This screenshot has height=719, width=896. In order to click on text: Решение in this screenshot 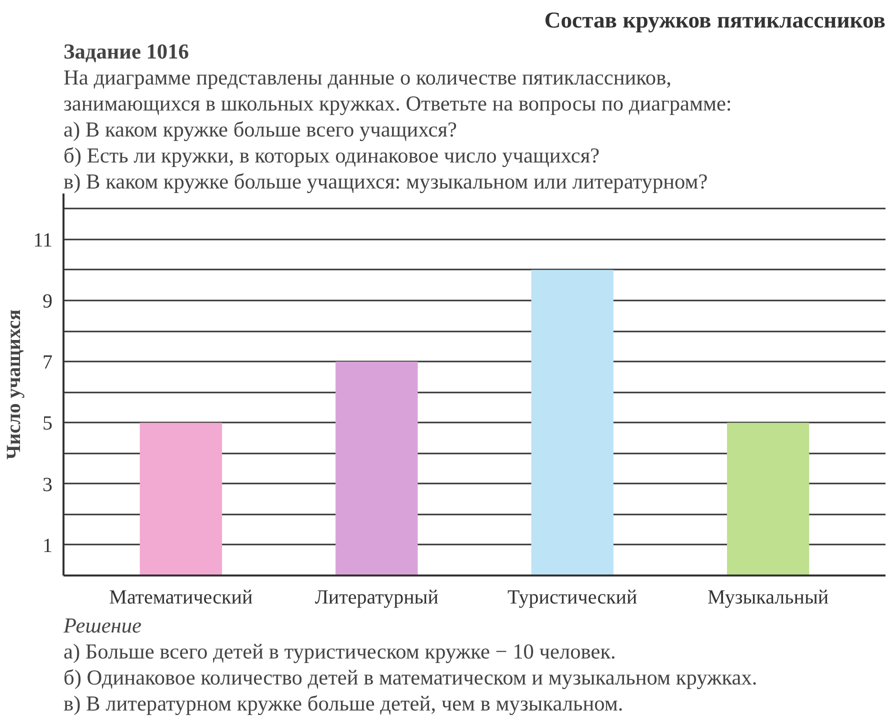, I will do `click(102, 626)`.